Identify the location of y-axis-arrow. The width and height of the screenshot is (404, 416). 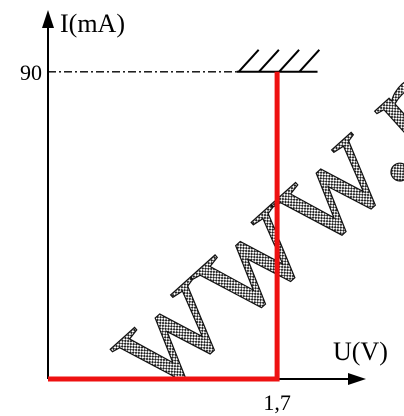
(48, 19).